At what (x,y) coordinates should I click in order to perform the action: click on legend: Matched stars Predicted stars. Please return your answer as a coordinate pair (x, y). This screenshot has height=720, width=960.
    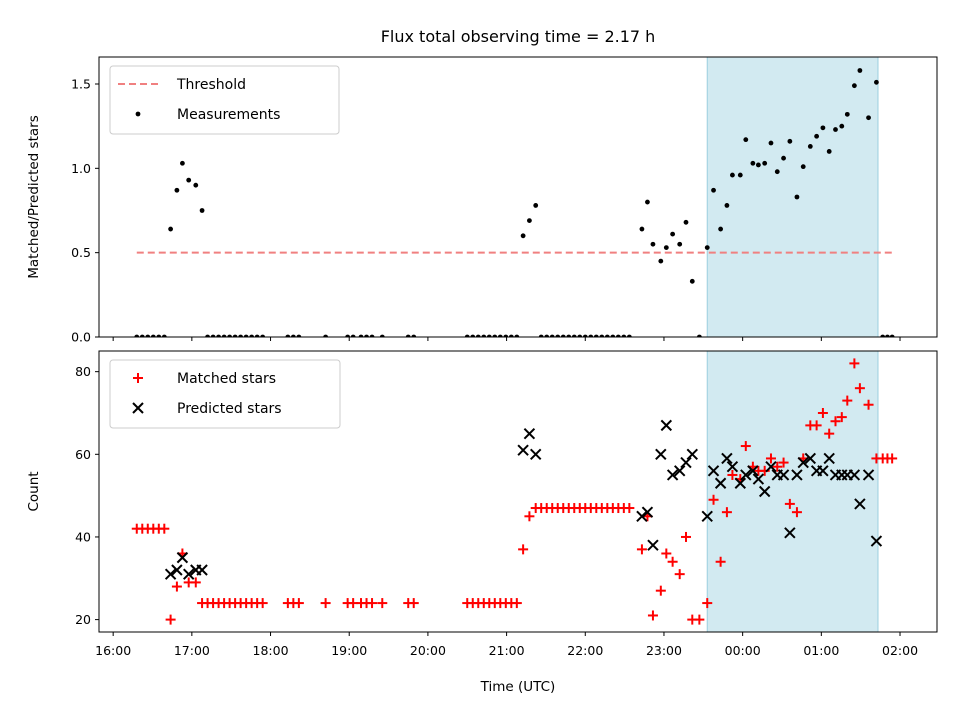
    Looking at the image, I should click on (225, 394).